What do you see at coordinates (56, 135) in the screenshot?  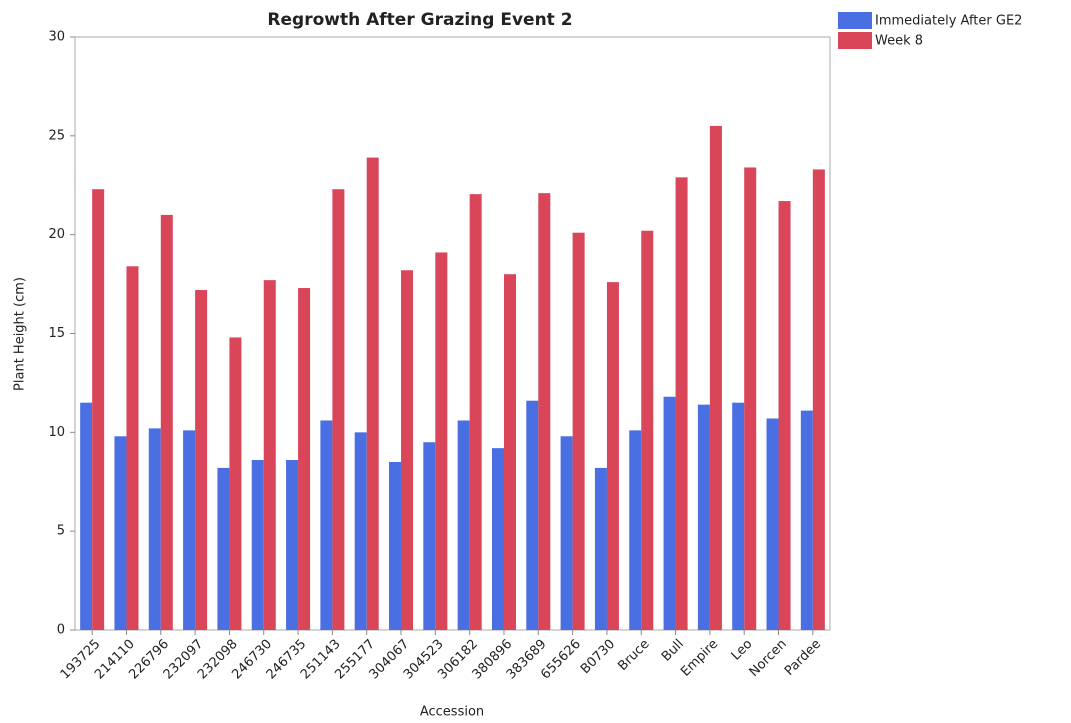 I see `y-tick-label: 25` at bounding box center [56, 135].